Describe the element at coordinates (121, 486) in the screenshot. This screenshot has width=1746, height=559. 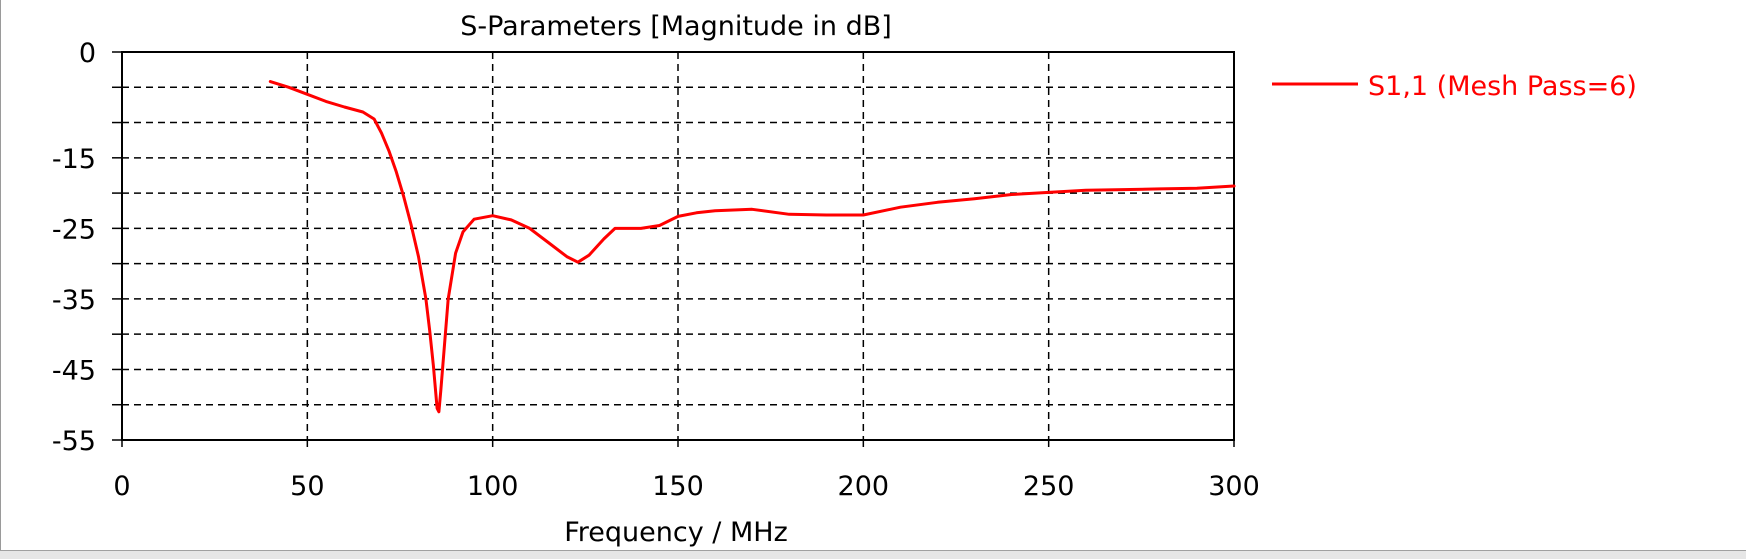
I see `x-tick-label: 0` at that location.